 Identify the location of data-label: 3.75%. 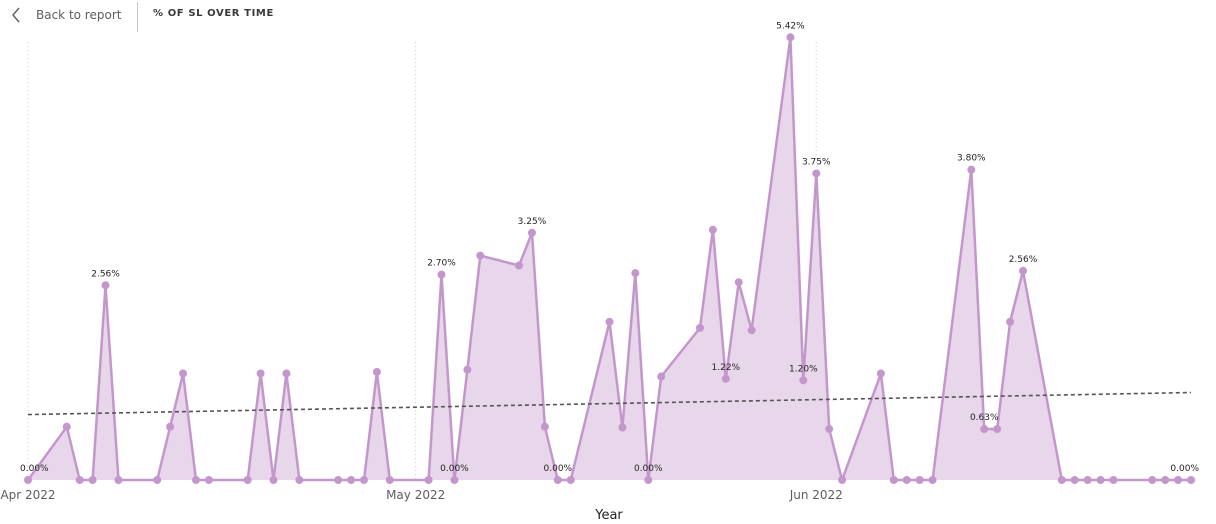
(816, 162).